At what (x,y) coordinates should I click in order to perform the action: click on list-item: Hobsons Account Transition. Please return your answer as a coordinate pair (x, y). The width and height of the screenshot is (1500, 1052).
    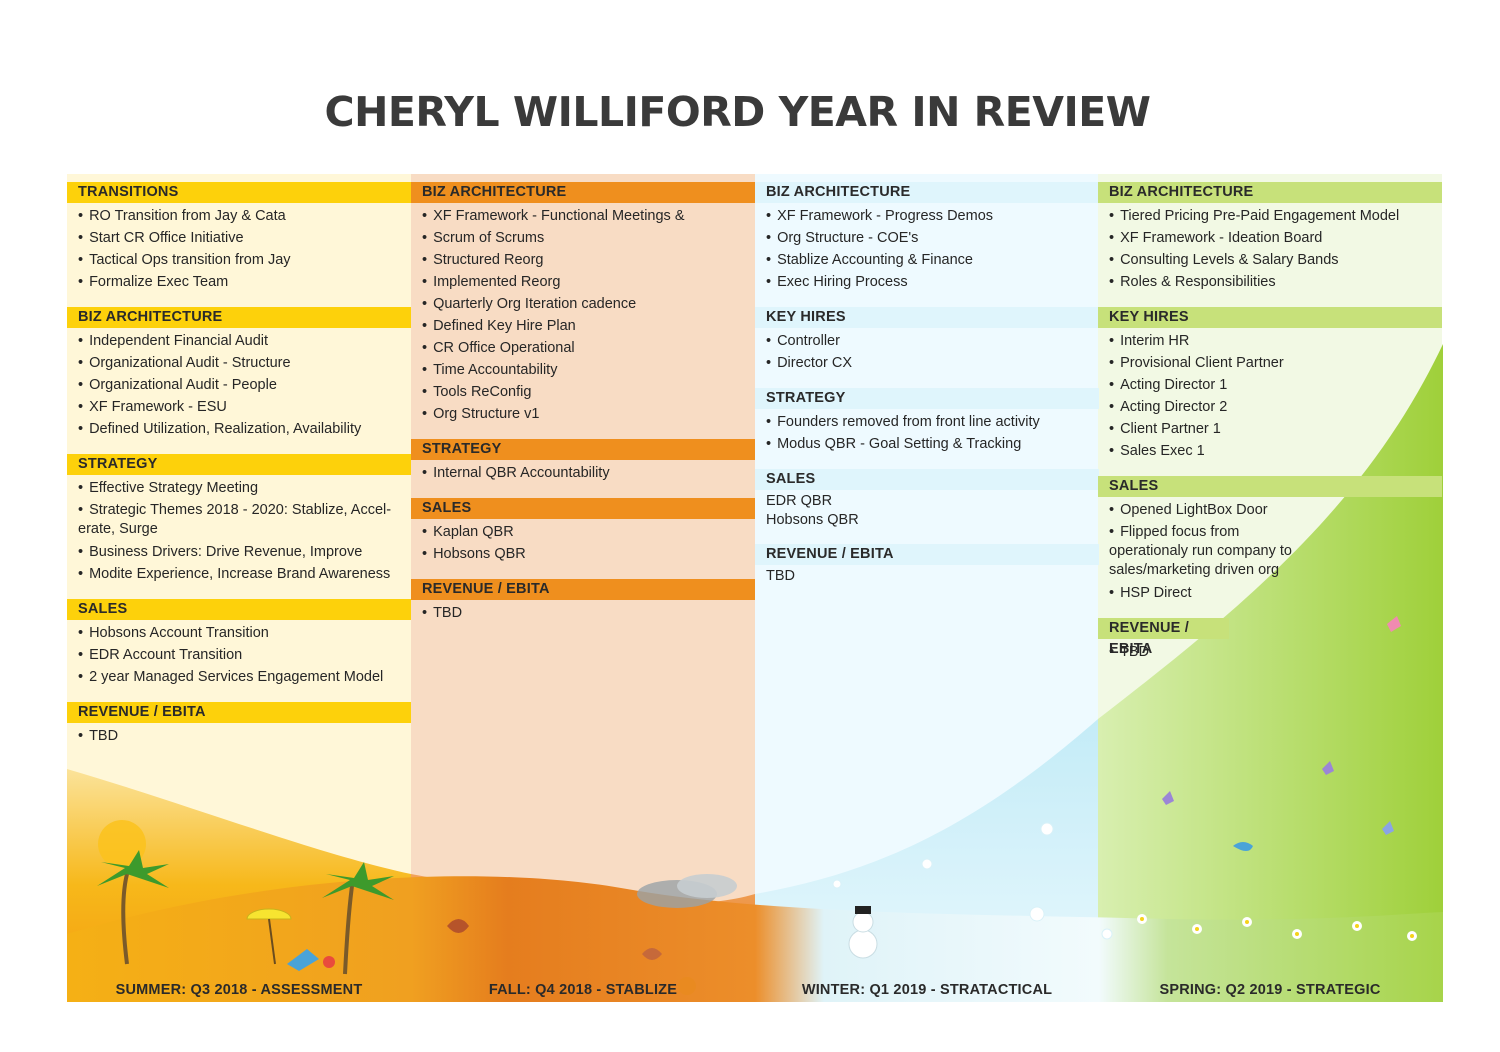
    Looking at the image, I should click on (239, 633).